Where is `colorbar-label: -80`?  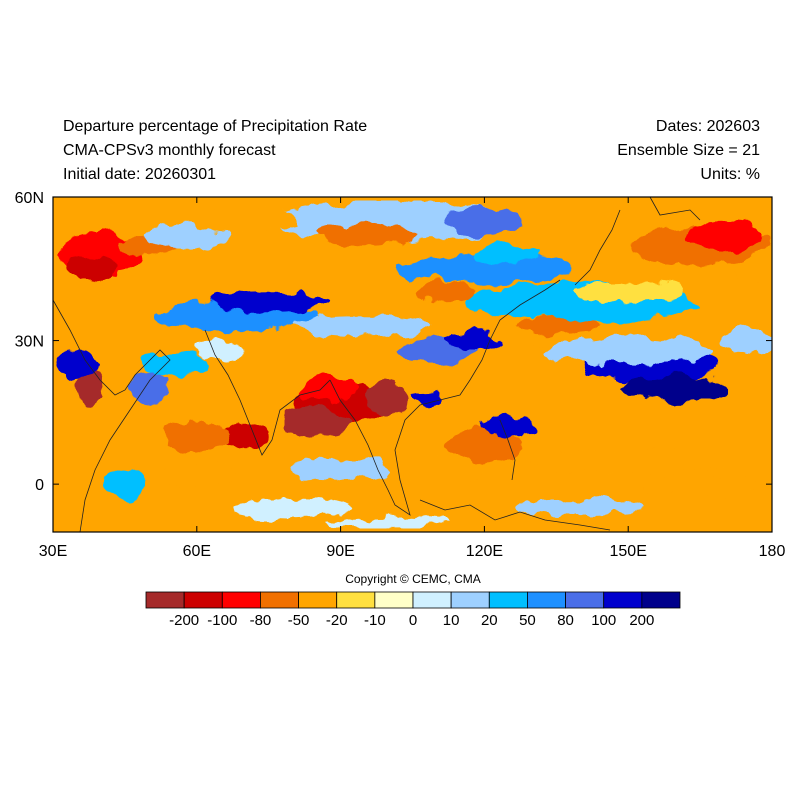
colorbar-label: -80 is located at coordinates (261, 620).